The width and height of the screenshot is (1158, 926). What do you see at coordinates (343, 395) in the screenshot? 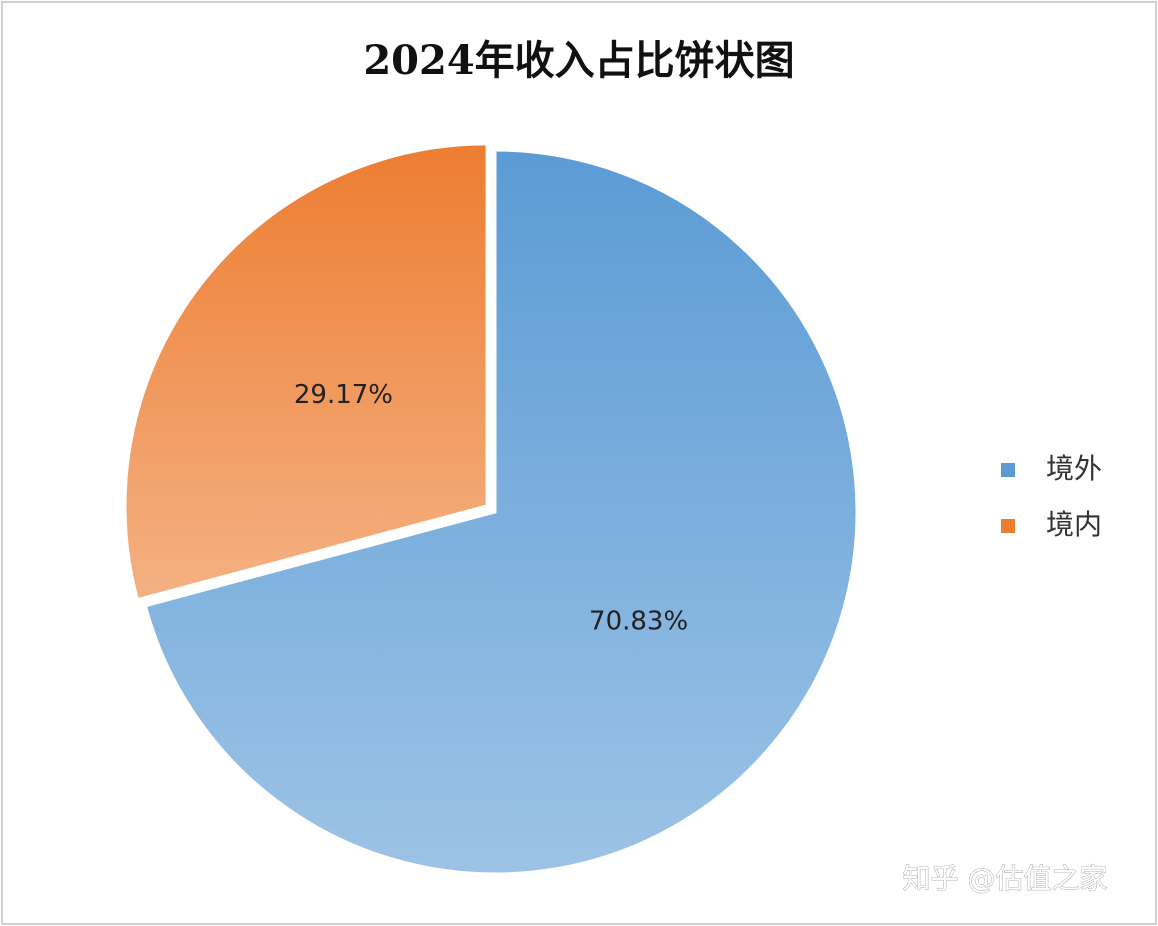
I see `value-label: 29.17%` at bounding box center [343, 395].